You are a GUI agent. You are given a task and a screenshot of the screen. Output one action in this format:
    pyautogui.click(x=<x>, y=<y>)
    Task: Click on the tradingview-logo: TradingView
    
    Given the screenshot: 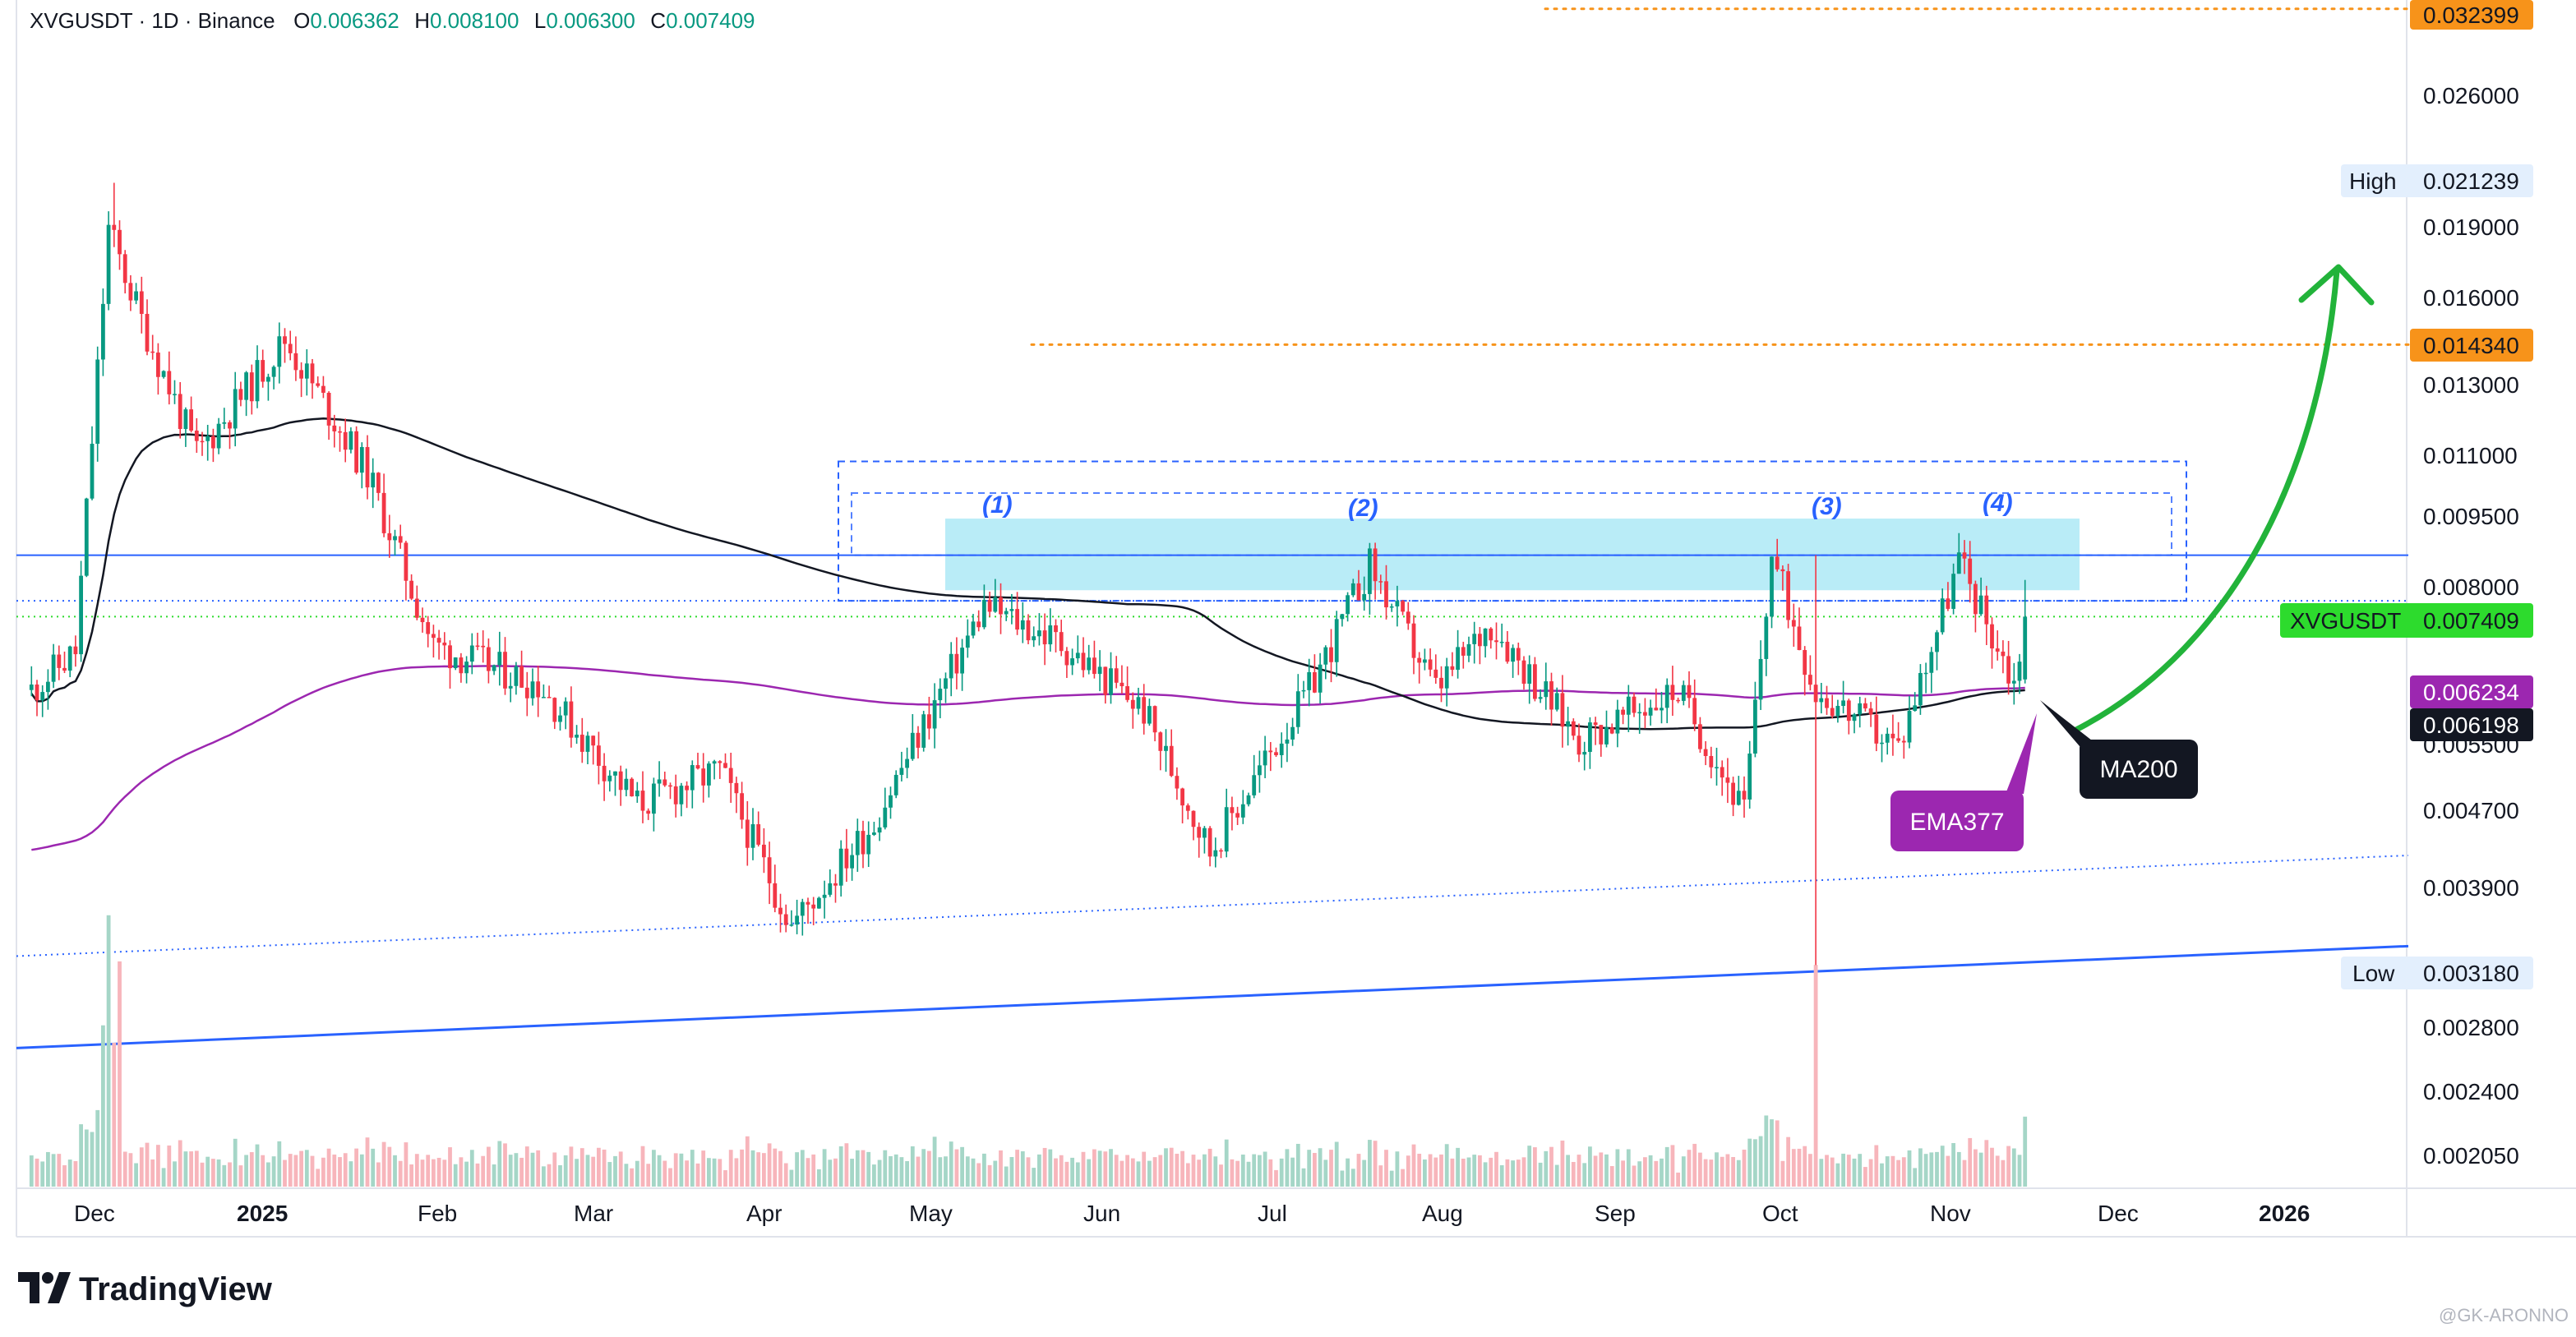 What is the action you would take?
    pyautogui.click(x=145, y=1289)
    